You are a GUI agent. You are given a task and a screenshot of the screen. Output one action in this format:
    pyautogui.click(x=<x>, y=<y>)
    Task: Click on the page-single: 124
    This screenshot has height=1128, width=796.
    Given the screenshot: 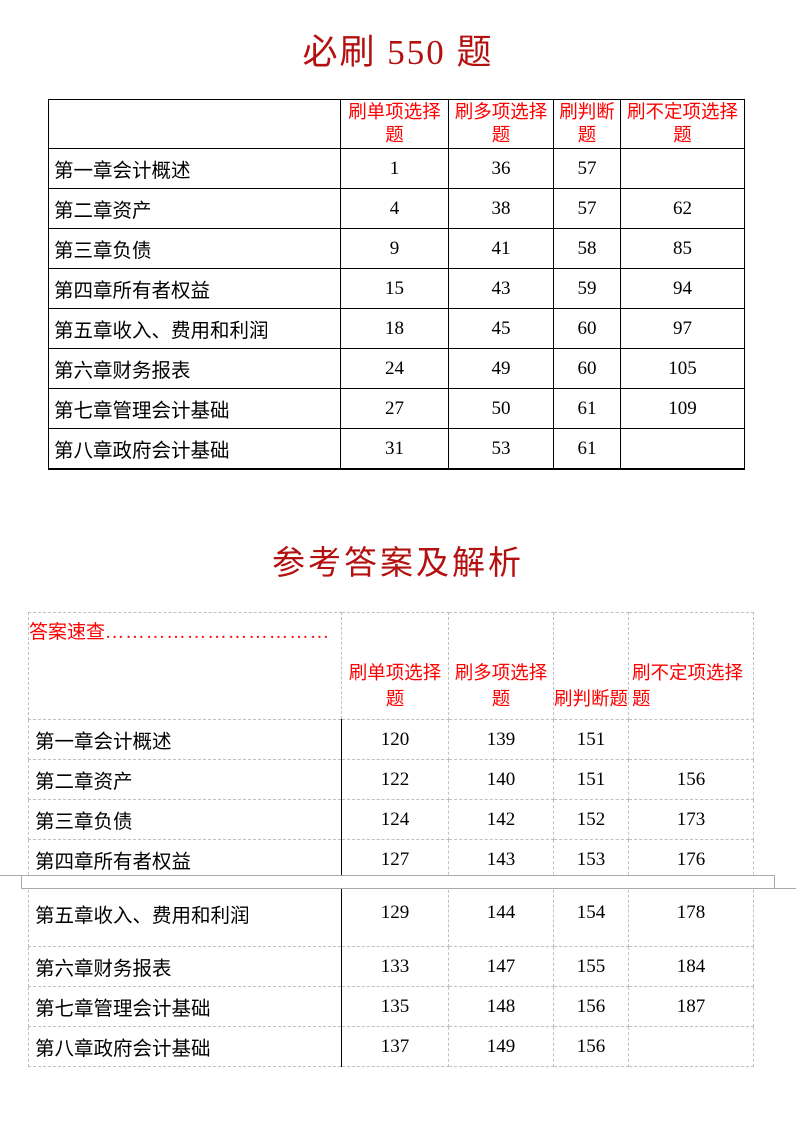 What is the action you would take?
    pyautogui.click(x=395, y=819)
    